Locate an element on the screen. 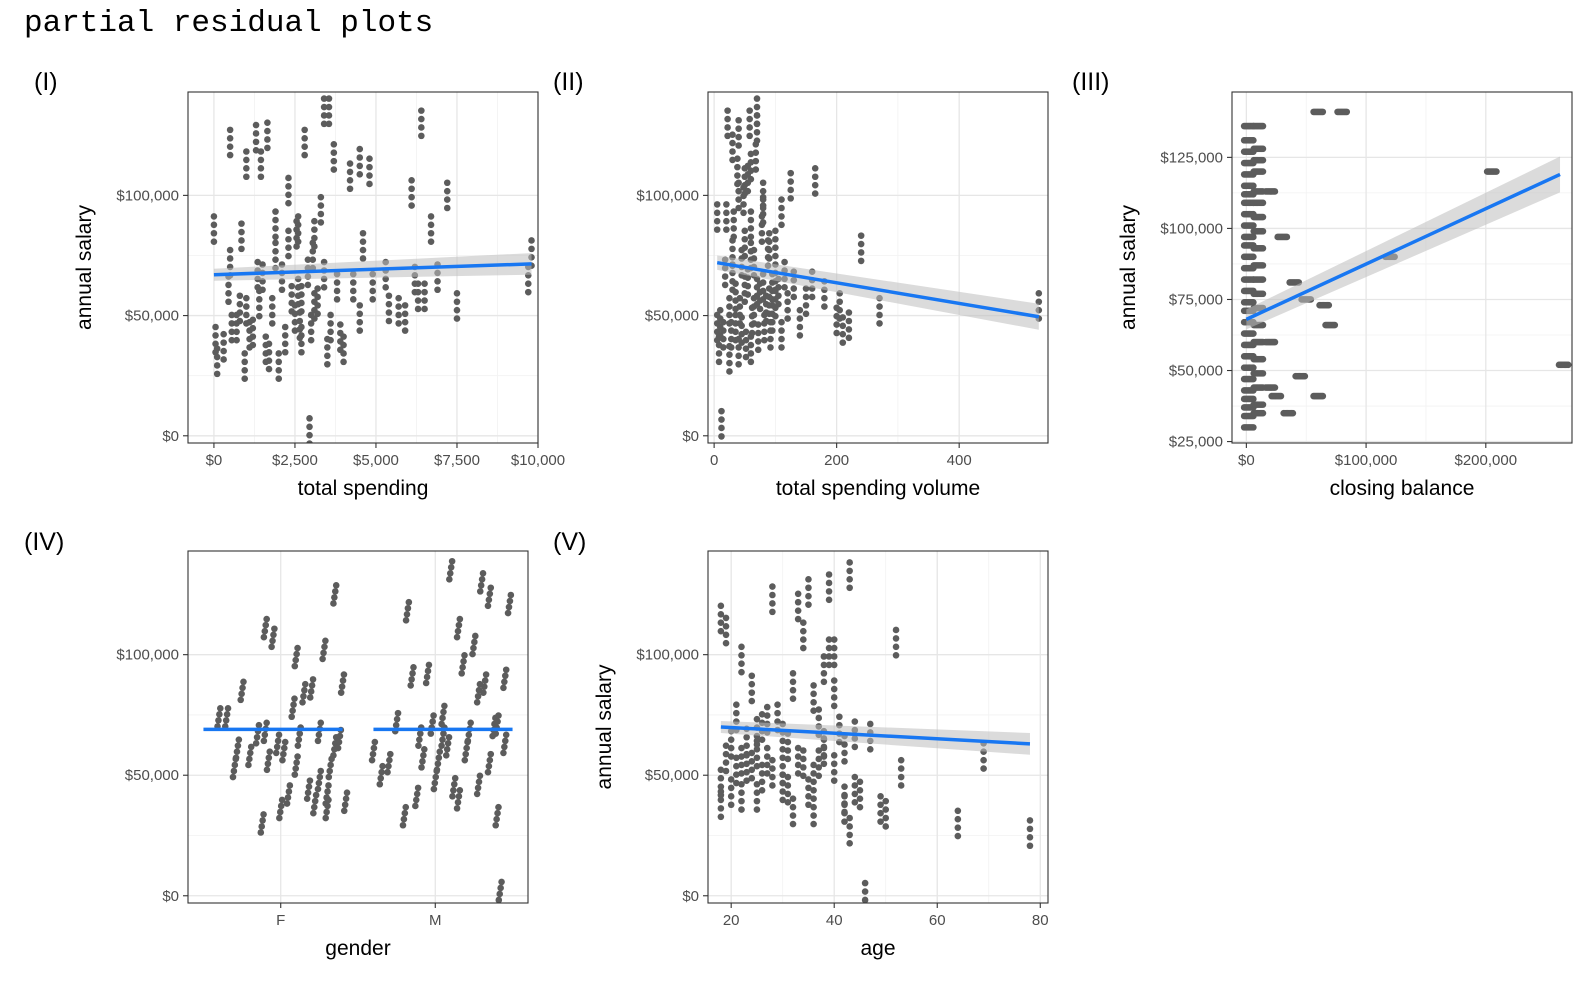 The image size is (1590, 983). y-tick-label: $0 is located at coordinates (690, 896).